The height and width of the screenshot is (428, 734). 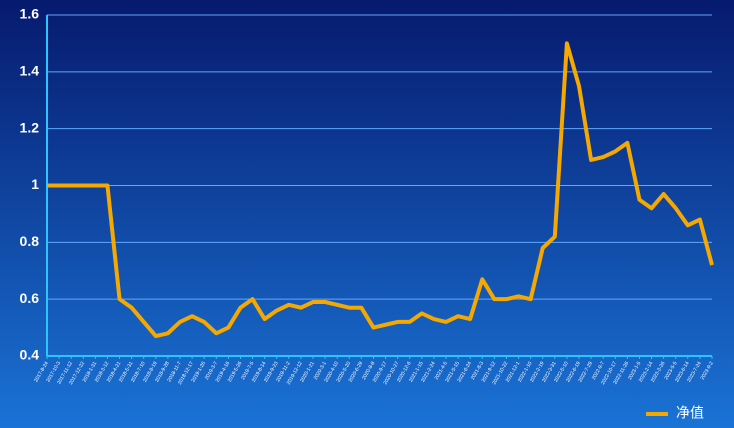 What do you see at coordinates (30, 14) in the screenshot?
I see `y-tick-label: 1.6` at bounding box center [30, 14].